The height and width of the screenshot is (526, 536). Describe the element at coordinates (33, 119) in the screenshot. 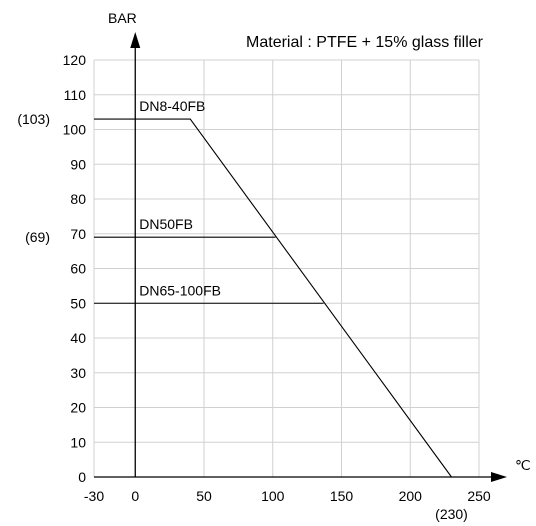

I see `y-callout-0: (103)` at that location.